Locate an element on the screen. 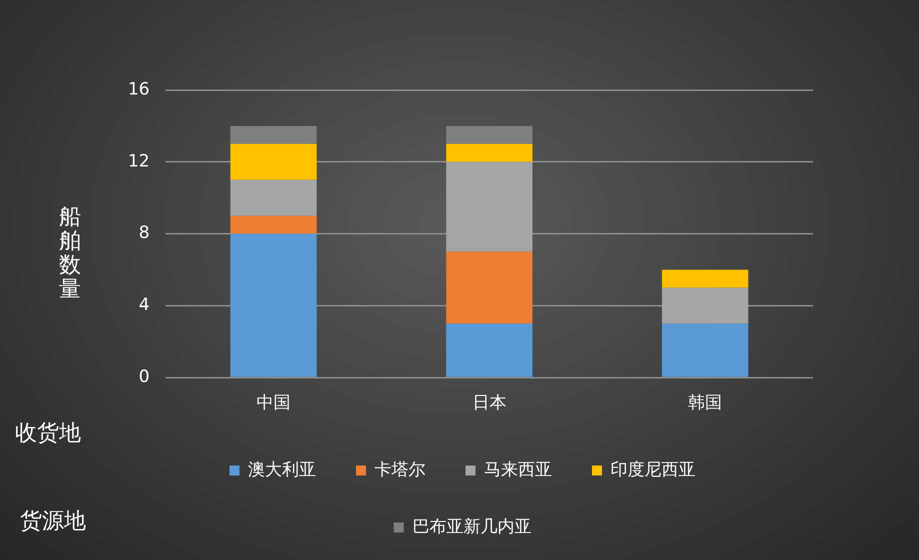 The width and height of the screenshot is (919, 560). legend-label: 巴布亚新几内亚 is located at coordinates (472, 526).